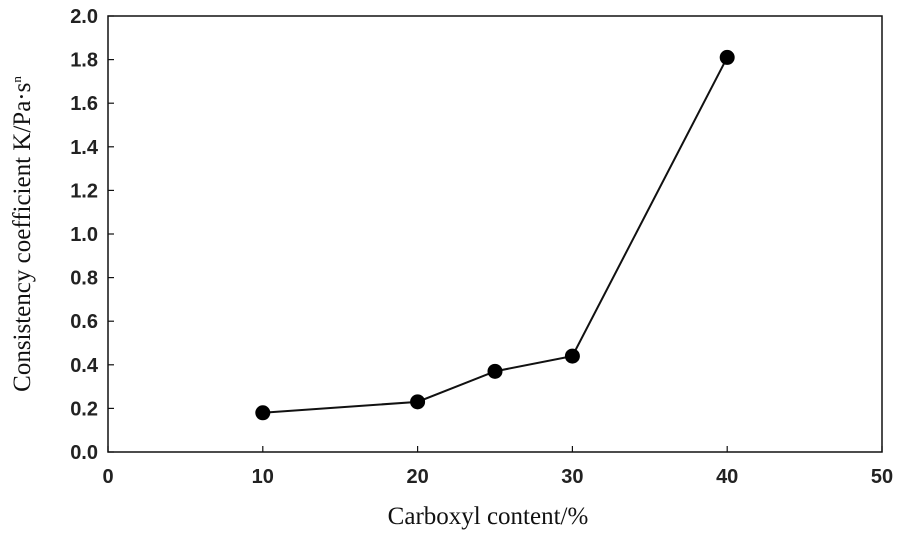  What do you see at coordinates (84, 409) in the screenshot?
I see `y-tick-label: 0.2` at bounding box center [84, 409].